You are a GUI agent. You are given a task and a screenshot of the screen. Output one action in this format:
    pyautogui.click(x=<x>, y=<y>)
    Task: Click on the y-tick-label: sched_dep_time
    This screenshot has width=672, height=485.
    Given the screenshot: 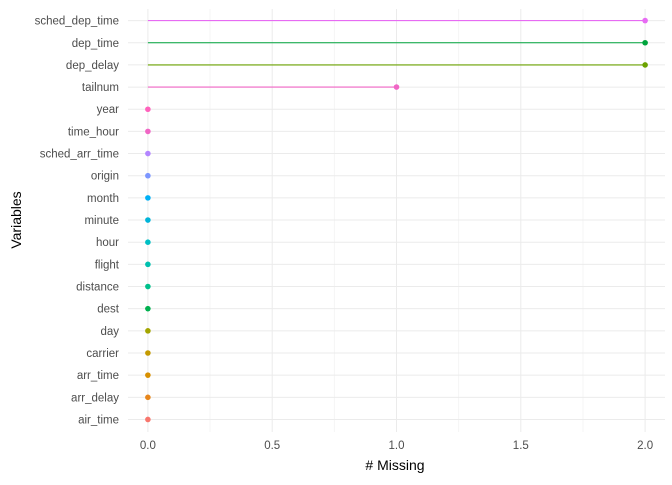 What is the action you would take?
    pyautogui.click(x=77, y=22)
    